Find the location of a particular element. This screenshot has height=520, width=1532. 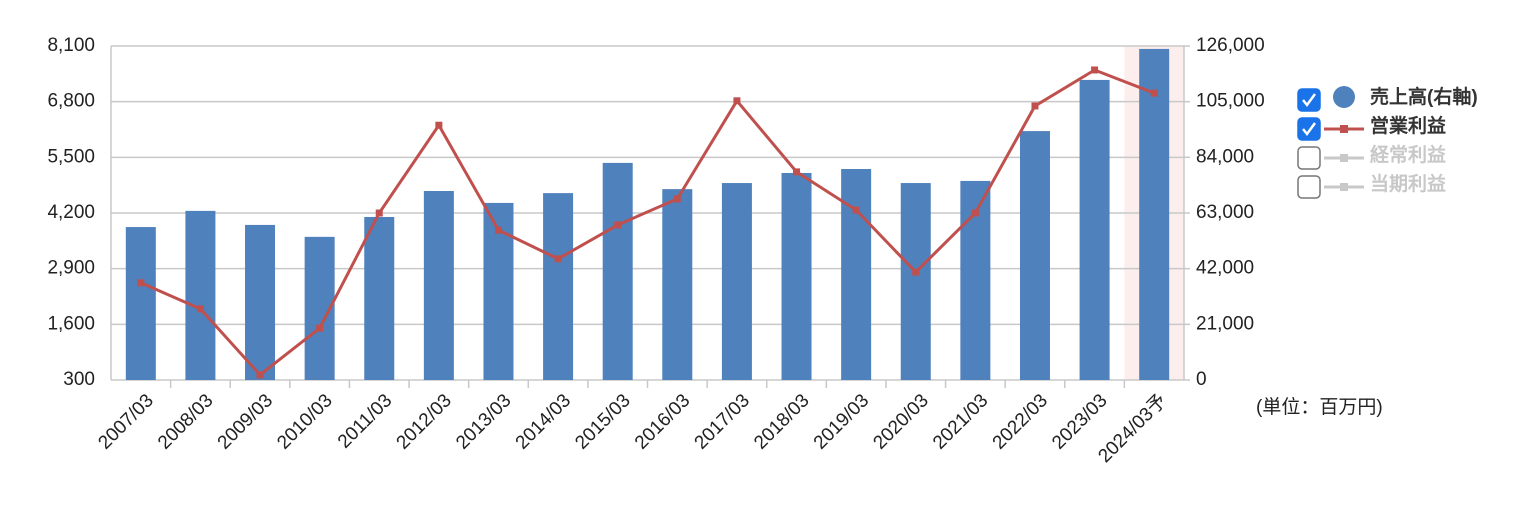

x-tick-label: 2016/03 is located at coordinates (662, 421).